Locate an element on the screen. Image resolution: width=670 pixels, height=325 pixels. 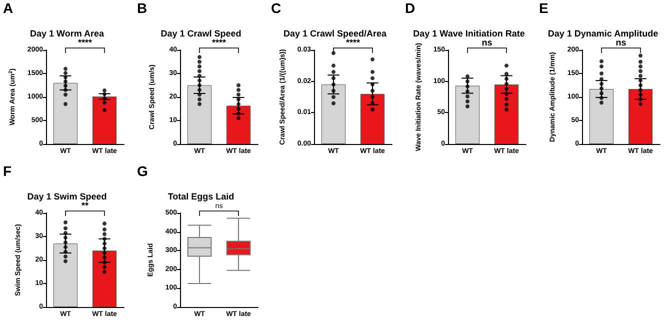
chart-title: Total Eggs Laid is located at coordinates (201, 197).